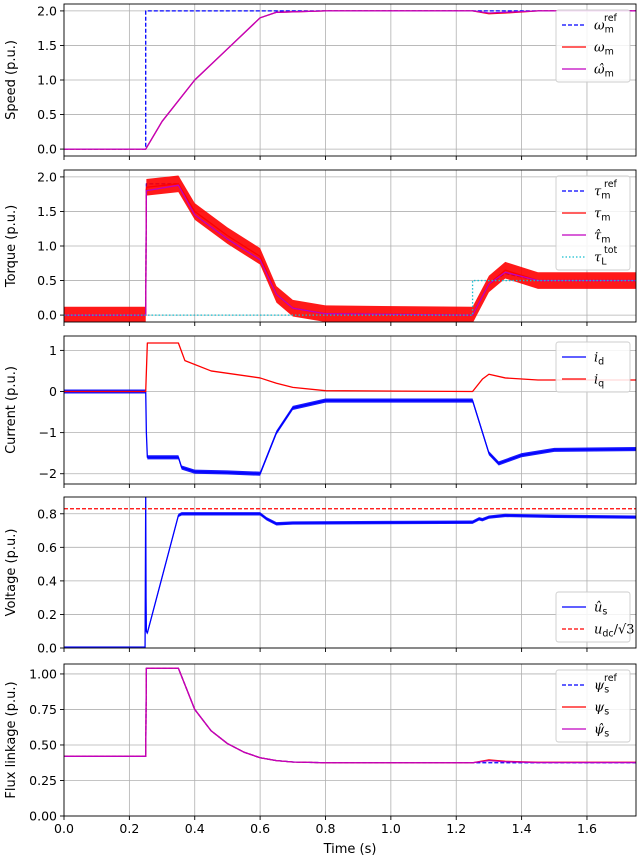 The height and width of the screenshot is (864, 640). Describe the element at coordinates (43, 780) in the screenshot. I see `y-tick-label: 0.25` at that location.